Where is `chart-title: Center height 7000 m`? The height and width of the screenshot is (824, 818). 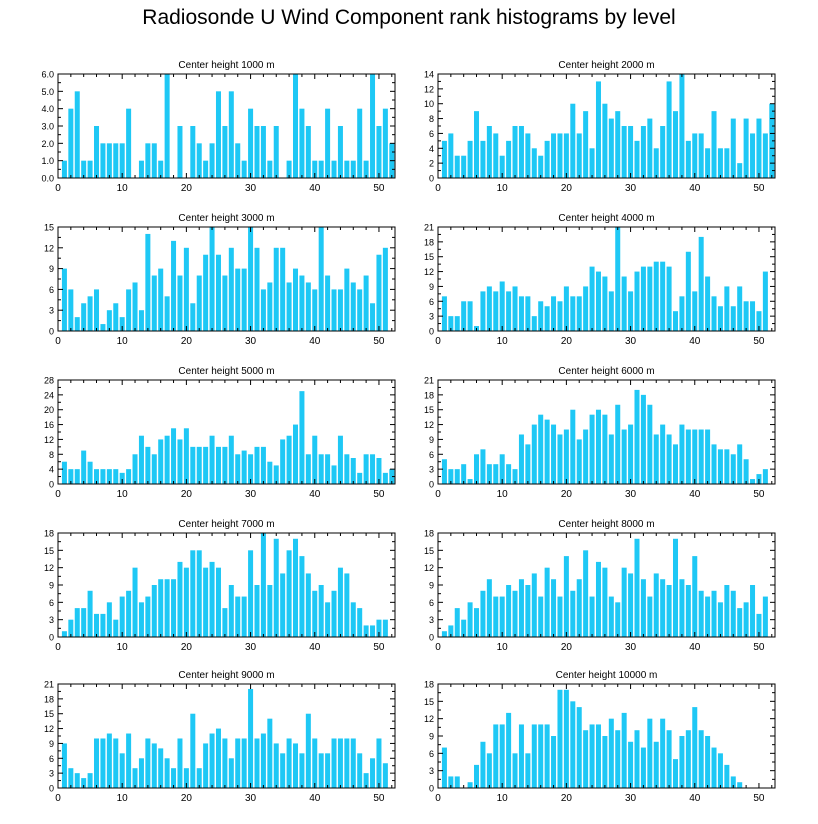
chart-title: Center height 7000 m is located at coordinates (226, 524).